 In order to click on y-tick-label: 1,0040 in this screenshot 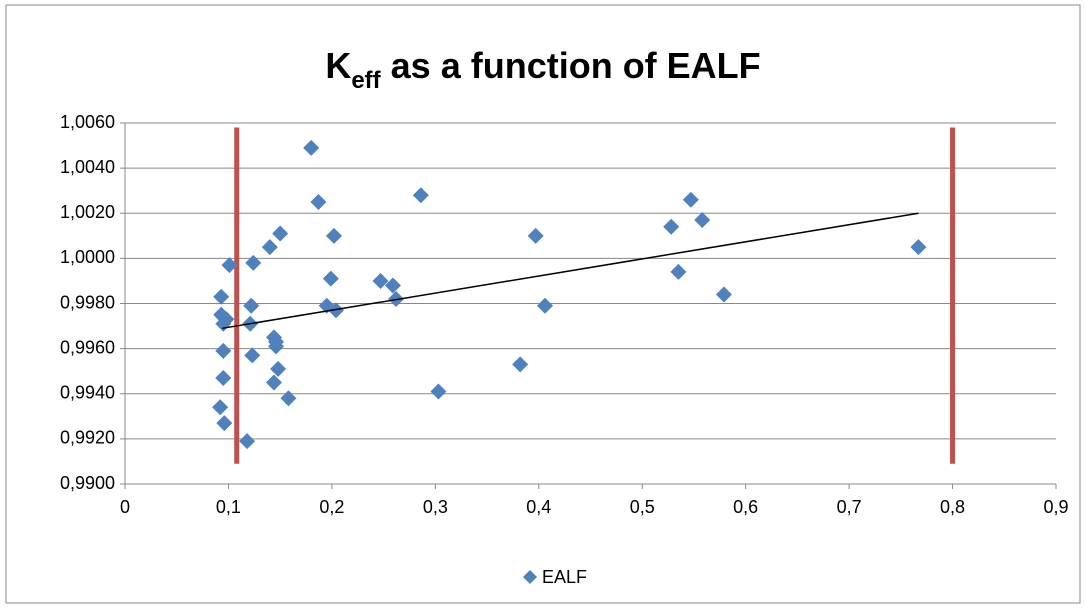, I will do `click(87, 167)`.